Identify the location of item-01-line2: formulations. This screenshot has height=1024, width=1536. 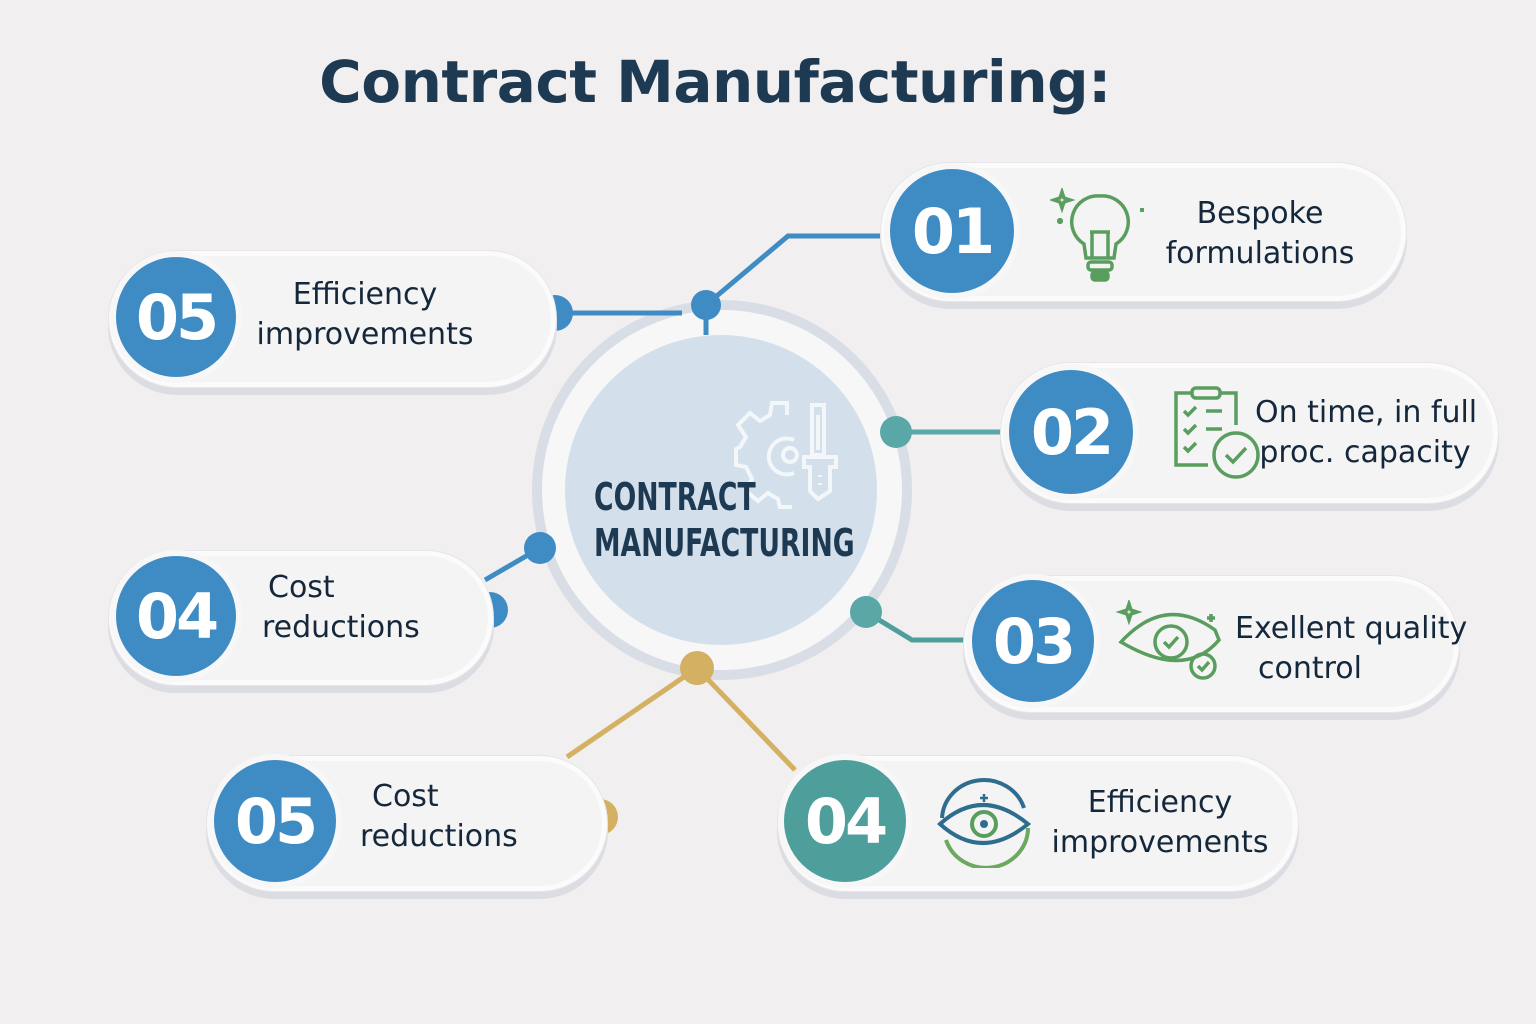
(1260, 253).